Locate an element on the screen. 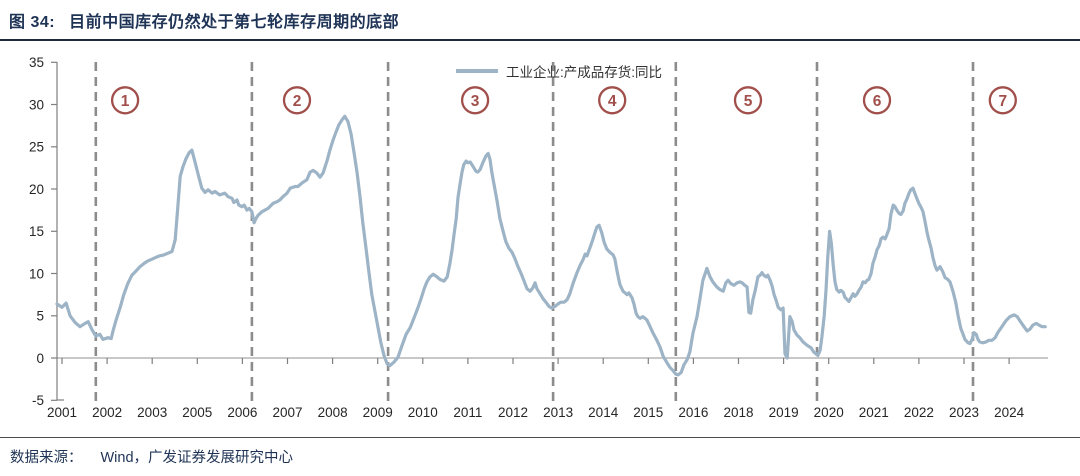  legend-line-swatch is located at coordinates (477, 71).